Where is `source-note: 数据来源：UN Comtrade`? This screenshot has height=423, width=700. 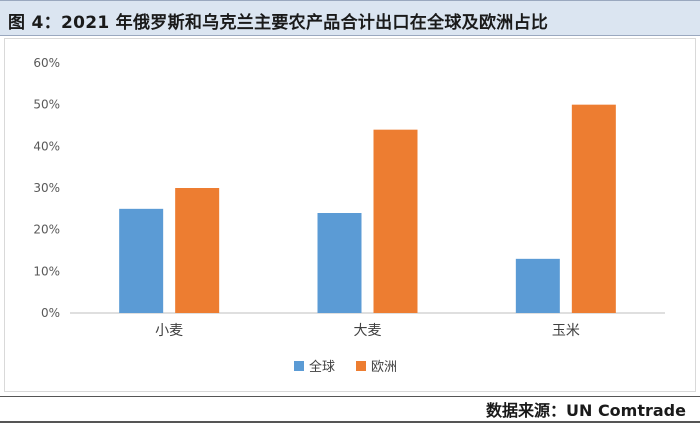
source-note: 数据来源：UN Comtrade is located at coordinates (585, 410).